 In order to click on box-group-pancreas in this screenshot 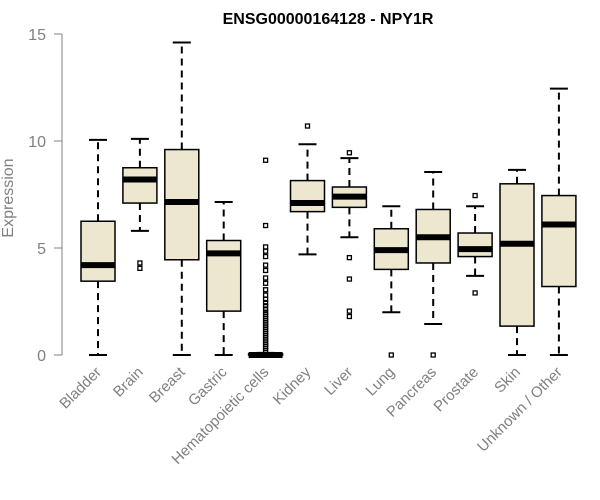, I will do `click(433, 264)`.